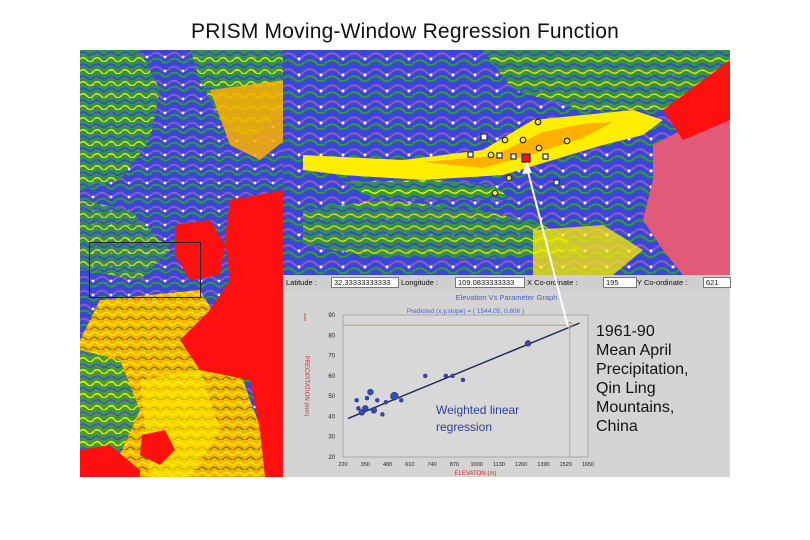  I want to click on x-coordinate-label: X Co-ordinate :, so click(552, 282).